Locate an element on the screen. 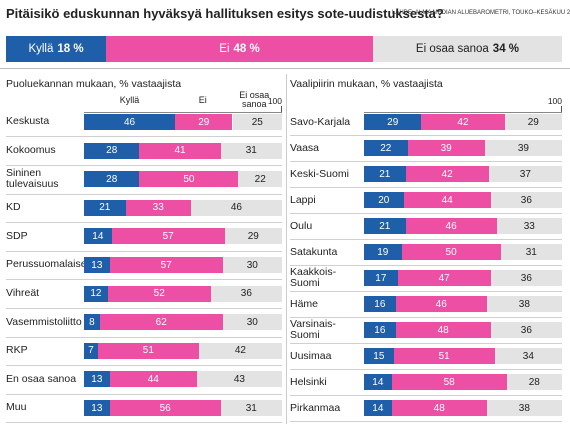 This screenshot has height=427, width=570. value-label: 33 is located at coordinates (158, 208).